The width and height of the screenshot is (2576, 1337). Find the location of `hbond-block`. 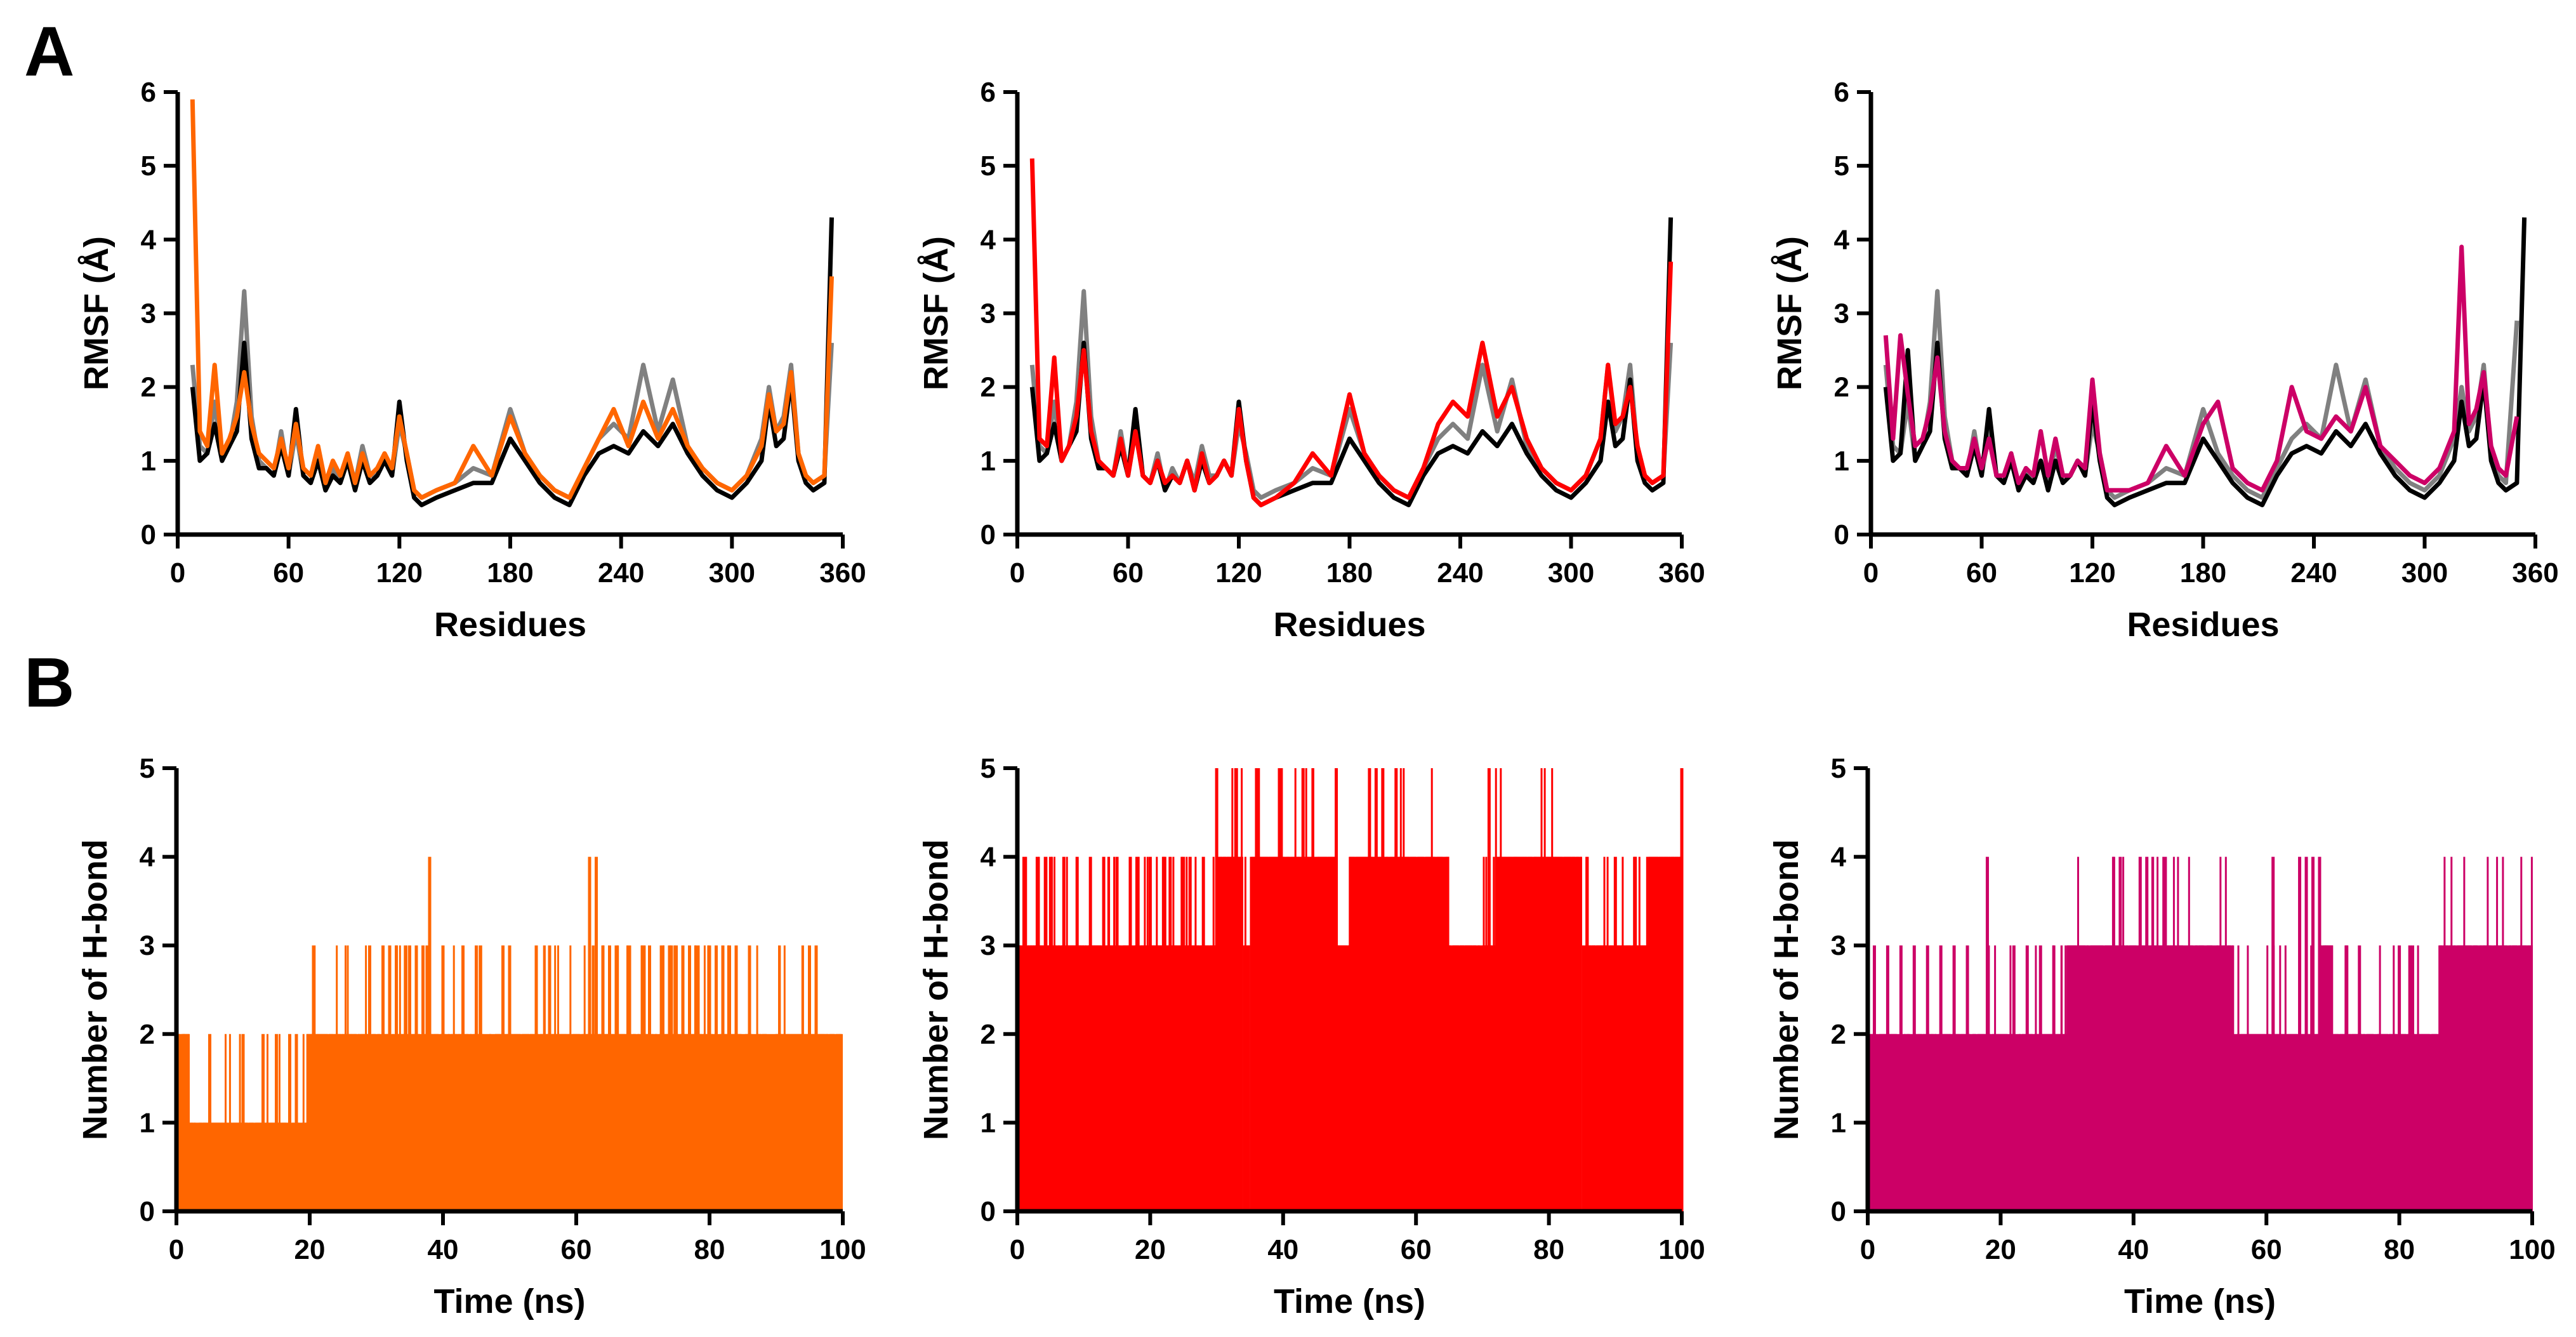

hbond-block is located at coordinates (1247, 1078).